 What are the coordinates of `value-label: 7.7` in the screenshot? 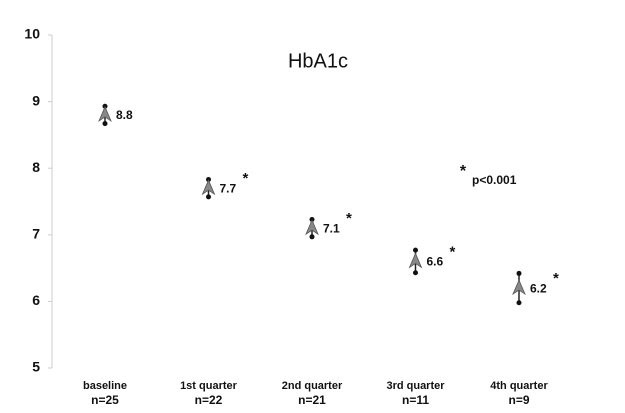 It's located at (228, 188).